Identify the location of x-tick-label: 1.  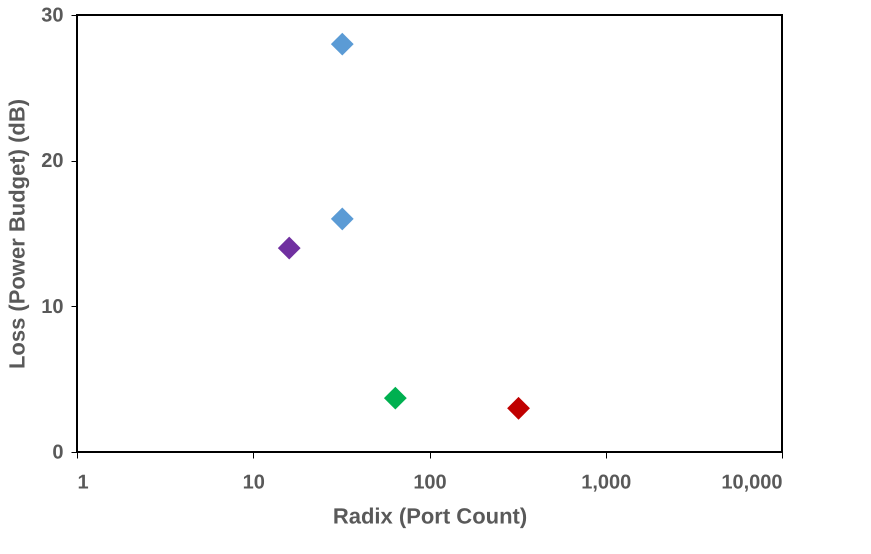
(83, 483).